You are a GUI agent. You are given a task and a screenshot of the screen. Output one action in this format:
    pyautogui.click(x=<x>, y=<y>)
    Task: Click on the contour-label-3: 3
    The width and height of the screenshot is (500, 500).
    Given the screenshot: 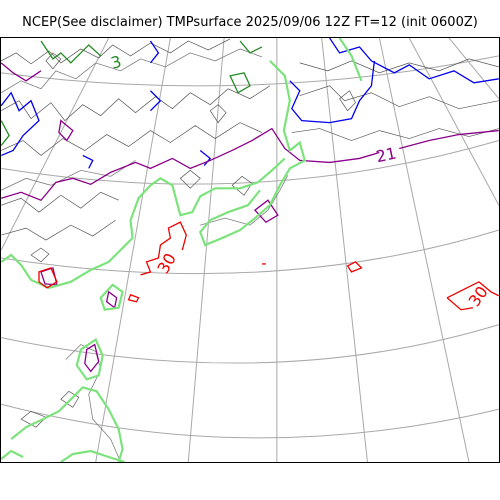 What is the action you would take?
    pyautogui.click(x=116, y=62)
    